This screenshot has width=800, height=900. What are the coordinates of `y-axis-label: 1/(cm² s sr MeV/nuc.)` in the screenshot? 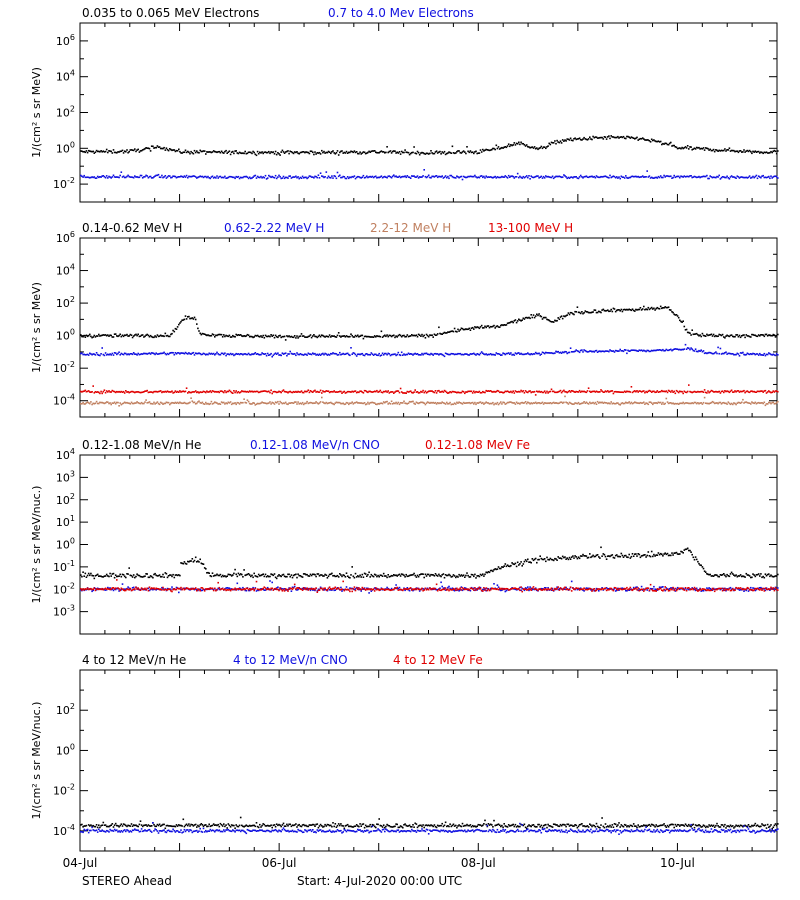 It's located at (36, 545).